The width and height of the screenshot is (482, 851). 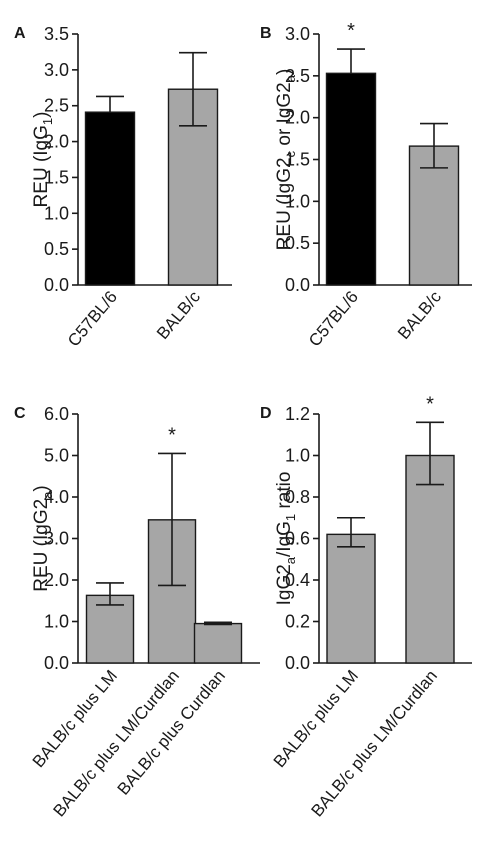 I want to click on y-axis-label-text: IgG2, so click(x=284, y=584).